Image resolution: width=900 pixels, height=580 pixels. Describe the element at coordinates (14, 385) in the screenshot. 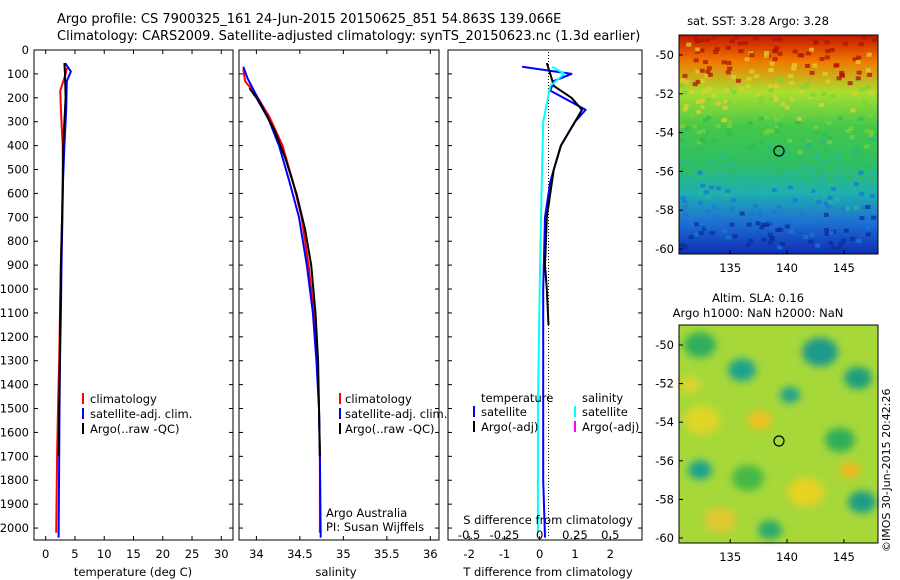

I see `y-tick-label: 1400` at that location.